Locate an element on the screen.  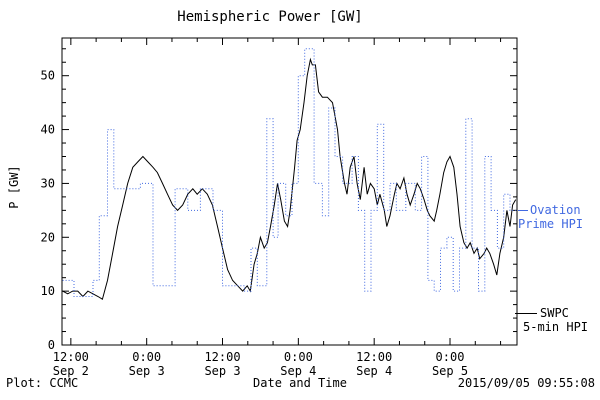
svg-text: 10 is located at coordinates (48, 291).